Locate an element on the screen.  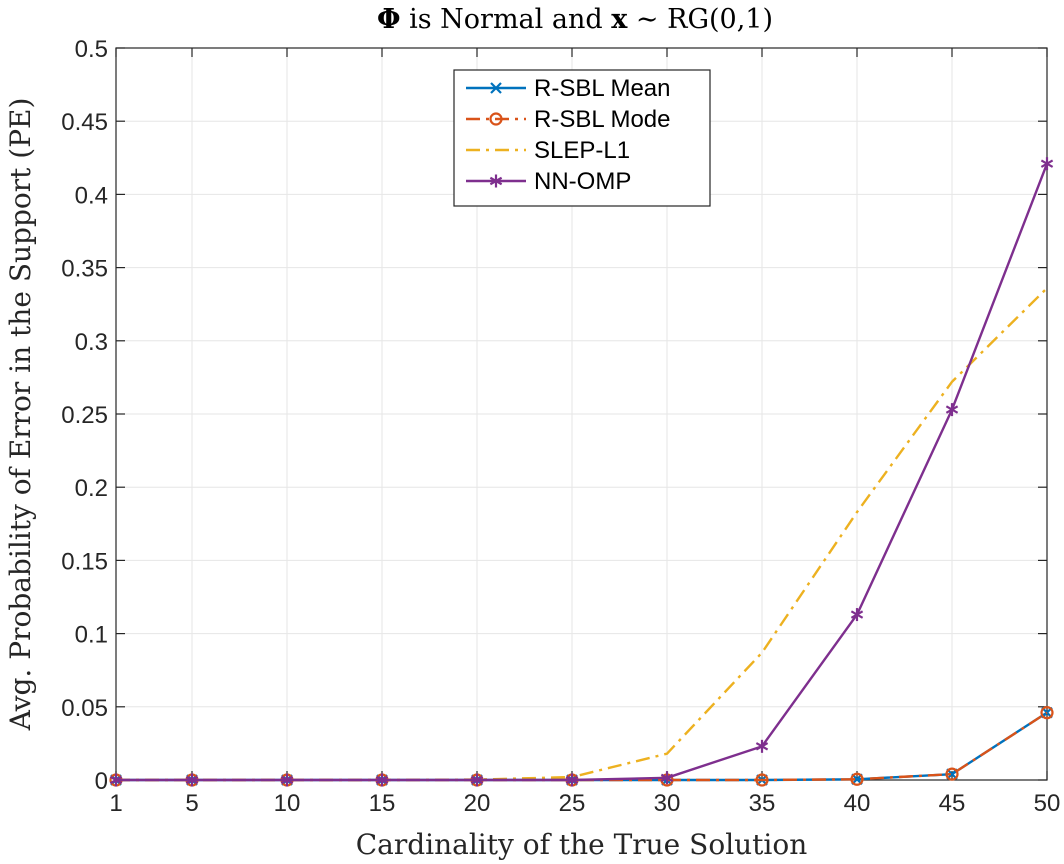
y-tick-label: 0.1 is located at coordinates (91, 635).